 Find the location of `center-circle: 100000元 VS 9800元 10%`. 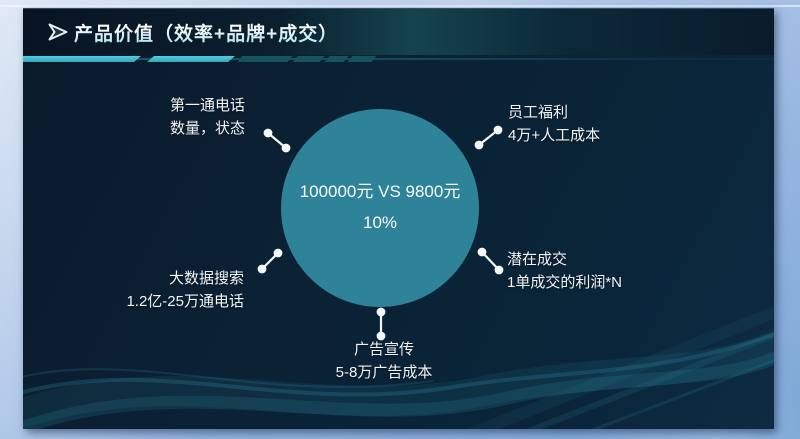

center-circle: 100000元 VS 9800元 10% is located at coordinates (380, 208).